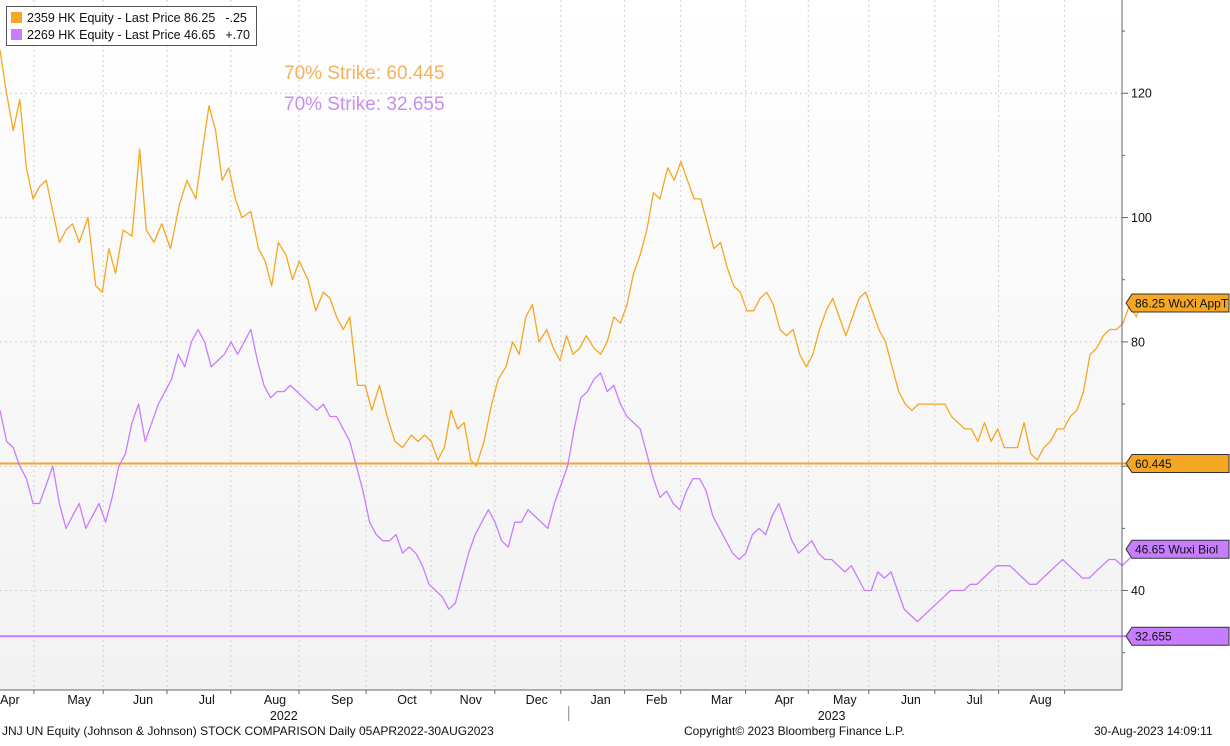 The image size is (1230, 746). I want to click on y-axis: 40 80 100 120, so click(1137, 342).